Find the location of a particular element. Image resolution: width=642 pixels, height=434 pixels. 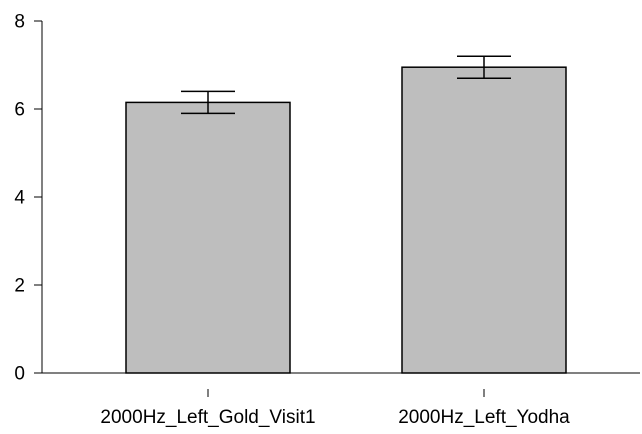

x-axis: 2000Hz_Left_Gold_Visit1 2000Hz_Left_Yodha is located at coordinates (341, 400).